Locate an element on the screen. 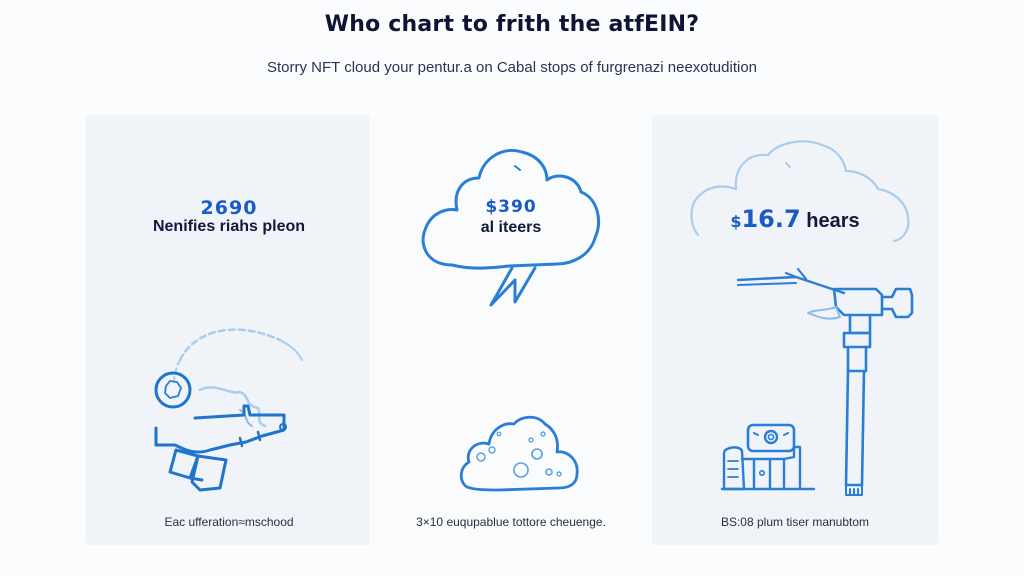  antenna-tower-icon is located at coordinates (825, 381).